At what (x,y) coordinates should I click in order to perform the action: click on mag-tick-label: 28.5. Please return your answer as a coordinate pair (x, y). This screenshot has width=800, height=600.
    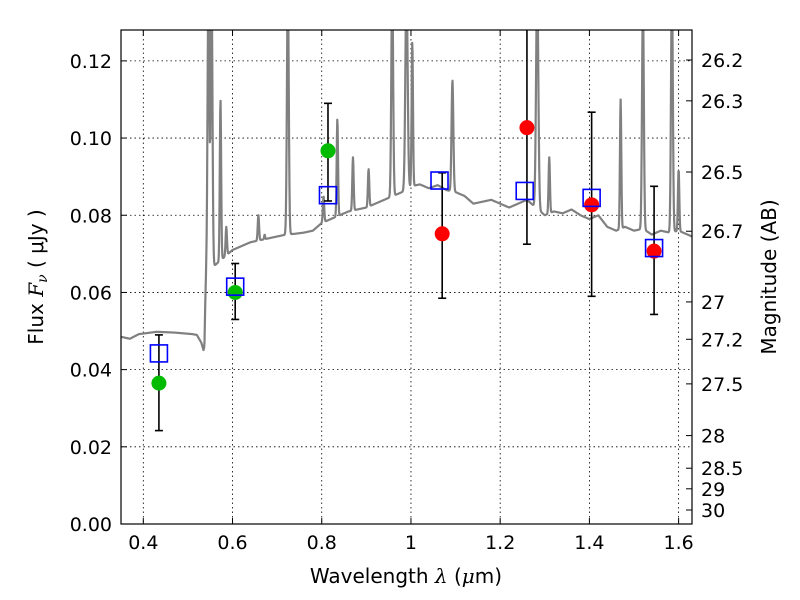
    Looking at the image, I should click on (722, 469).